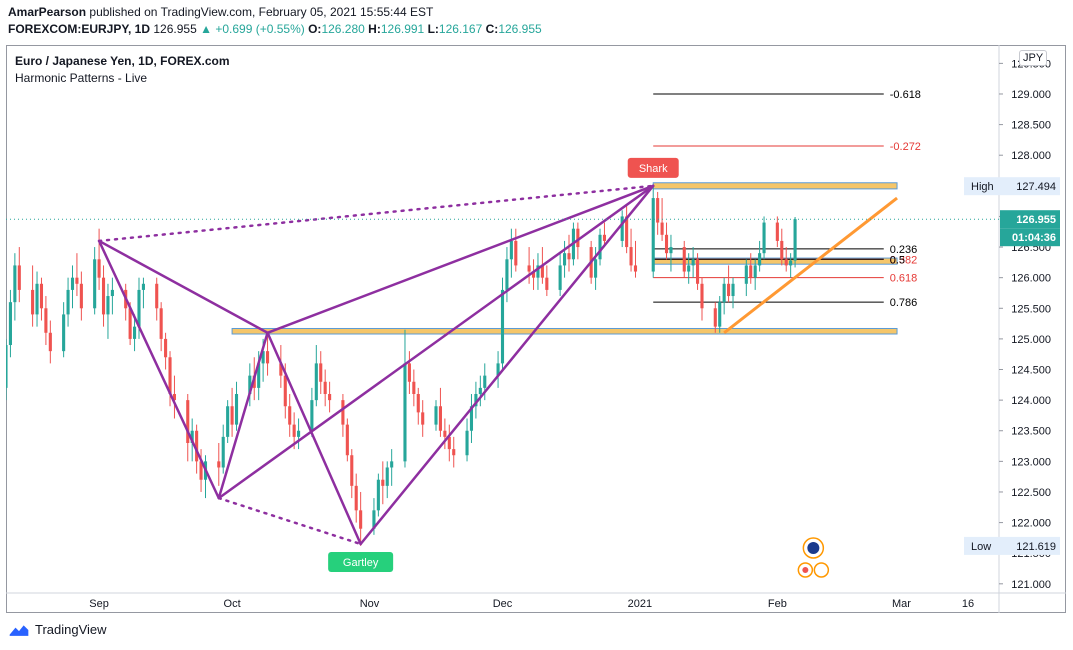 The image size is (1073, 650). I want to click on fib-level-label: -0.272, so click(905, 147).